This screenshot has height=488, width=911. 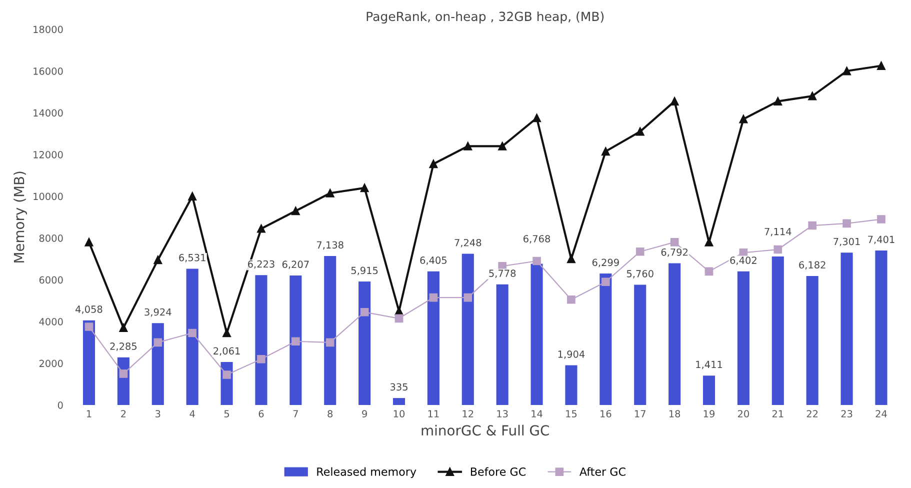 What do you see at coordinates (881, 414) in the screenshot?
I see `x-tick-label: 24` at bounding box center [881, 414].